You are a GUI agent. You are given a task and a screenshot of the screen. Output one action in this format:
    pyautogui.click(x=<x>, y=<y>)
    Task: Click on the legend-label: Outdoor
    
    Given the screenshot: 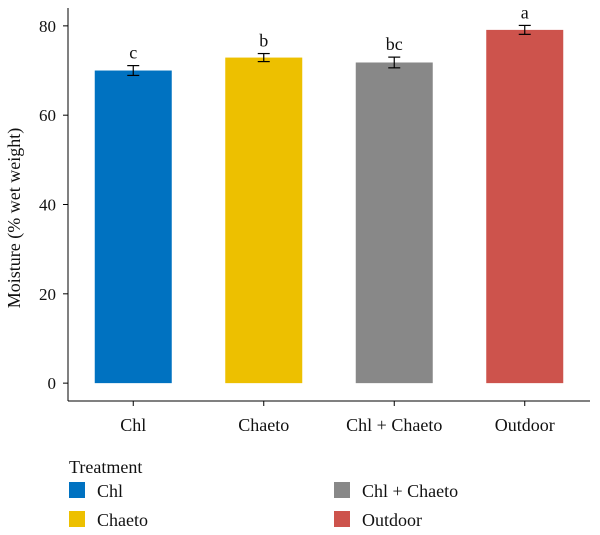 What is the action you would take?
    pyautogui.click(x=392, y=520)
    